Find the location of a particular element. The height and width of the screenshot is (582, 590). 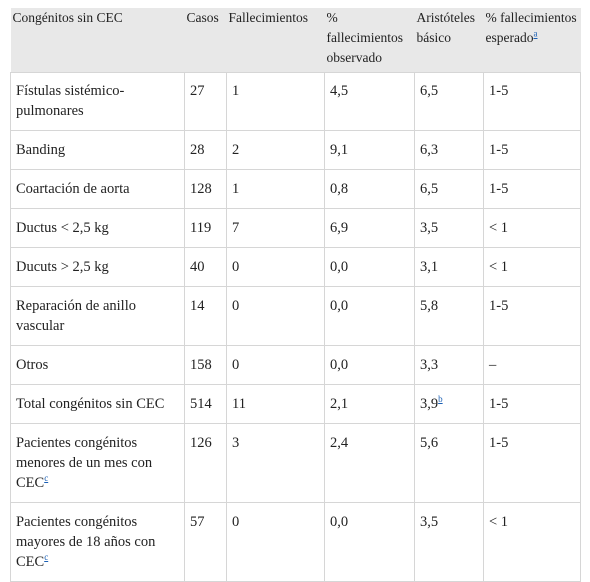

table-row: Total congénitos sin CEC 514 11 2,1 3,9b 1-5 is located at coordinates (295, 404).